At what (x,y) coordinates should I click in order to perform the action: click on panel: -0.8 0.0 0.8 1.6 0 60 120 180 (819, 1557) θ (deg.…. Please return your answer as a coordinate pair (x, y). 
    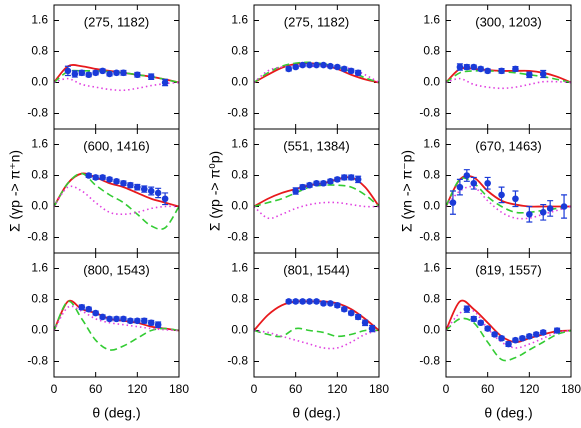
    Looking at the image, I should click on (500, 336).